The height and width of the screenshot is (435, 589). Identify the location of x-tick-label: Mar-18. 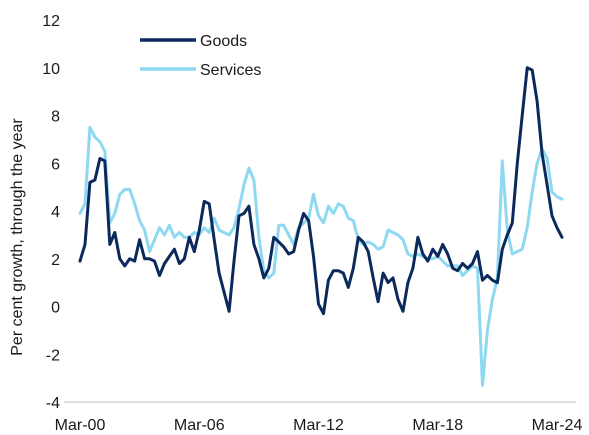
(437, 425).